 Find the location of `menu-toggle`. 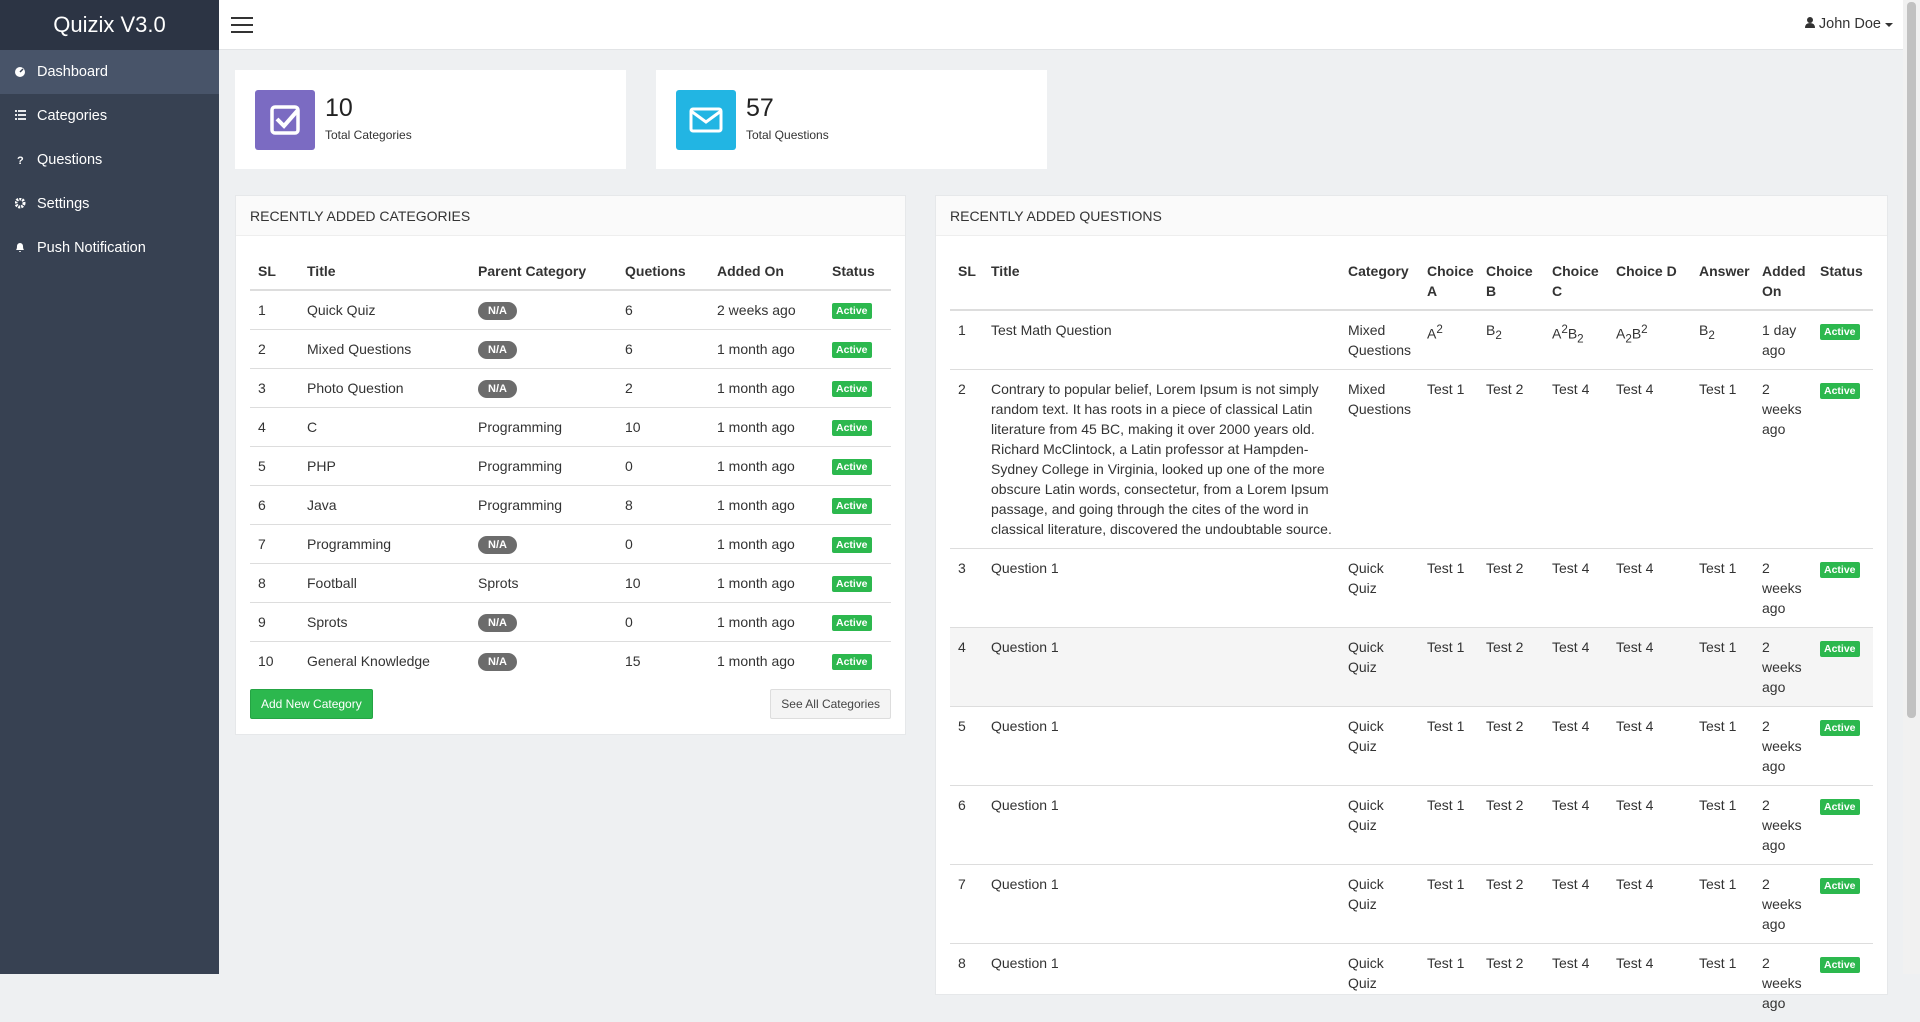

menu-toggle is located at coordinates (242, 25).